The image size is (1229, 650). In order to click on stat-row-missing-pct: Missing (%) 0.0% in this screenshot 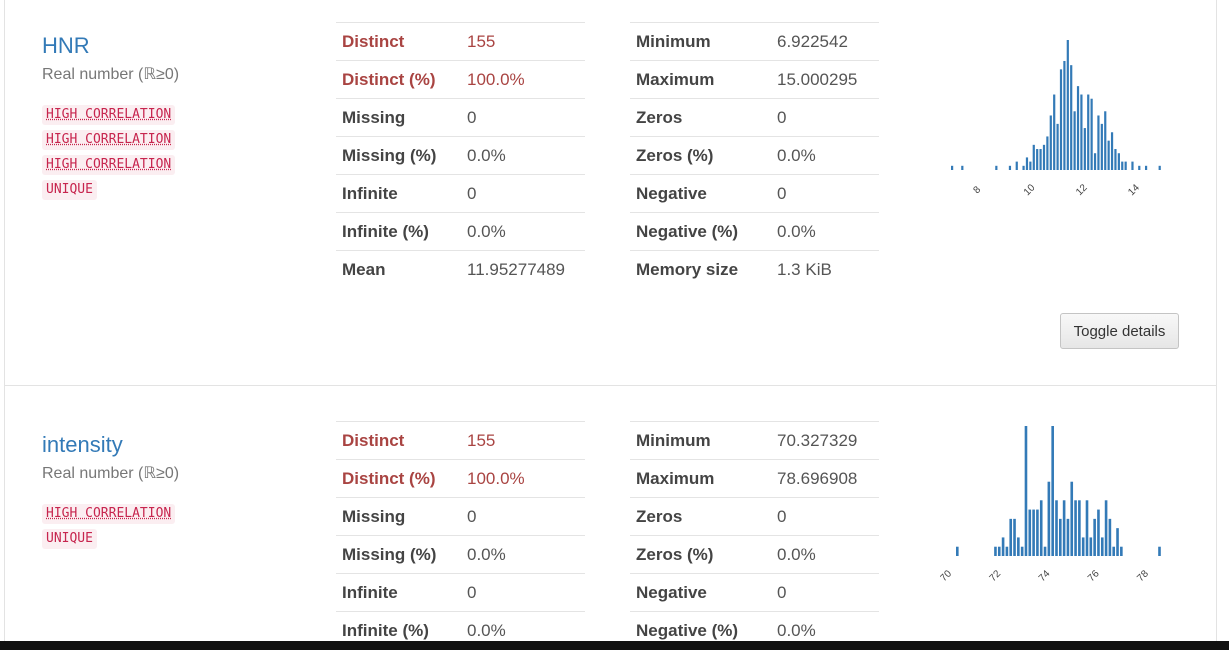, I will do `click(460, 554)`.